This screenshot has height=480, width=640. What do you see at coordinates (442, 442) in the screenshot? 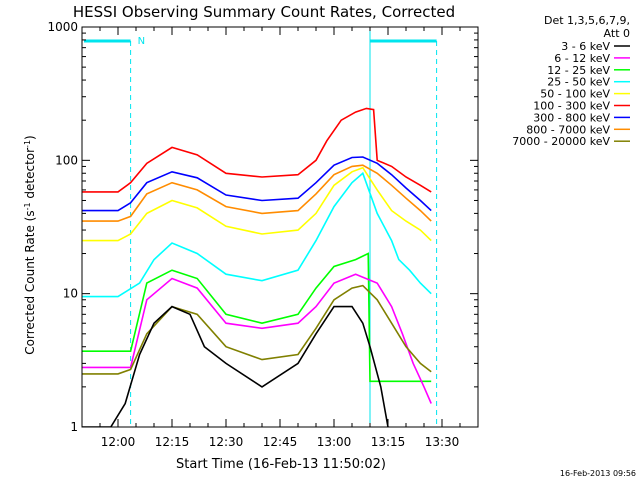
I see `x-tick-label: 13:30` at bounding box center [442, 442].